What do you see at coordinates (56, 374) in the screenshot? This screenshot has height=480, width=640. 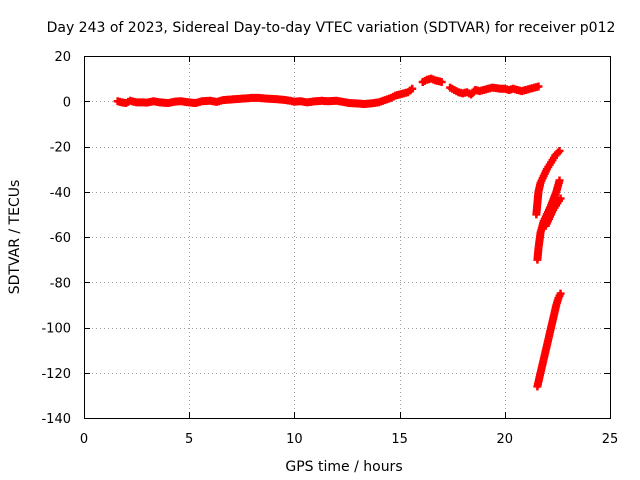 I see `y-tick-label: -120` at bounding box center [56, 374].